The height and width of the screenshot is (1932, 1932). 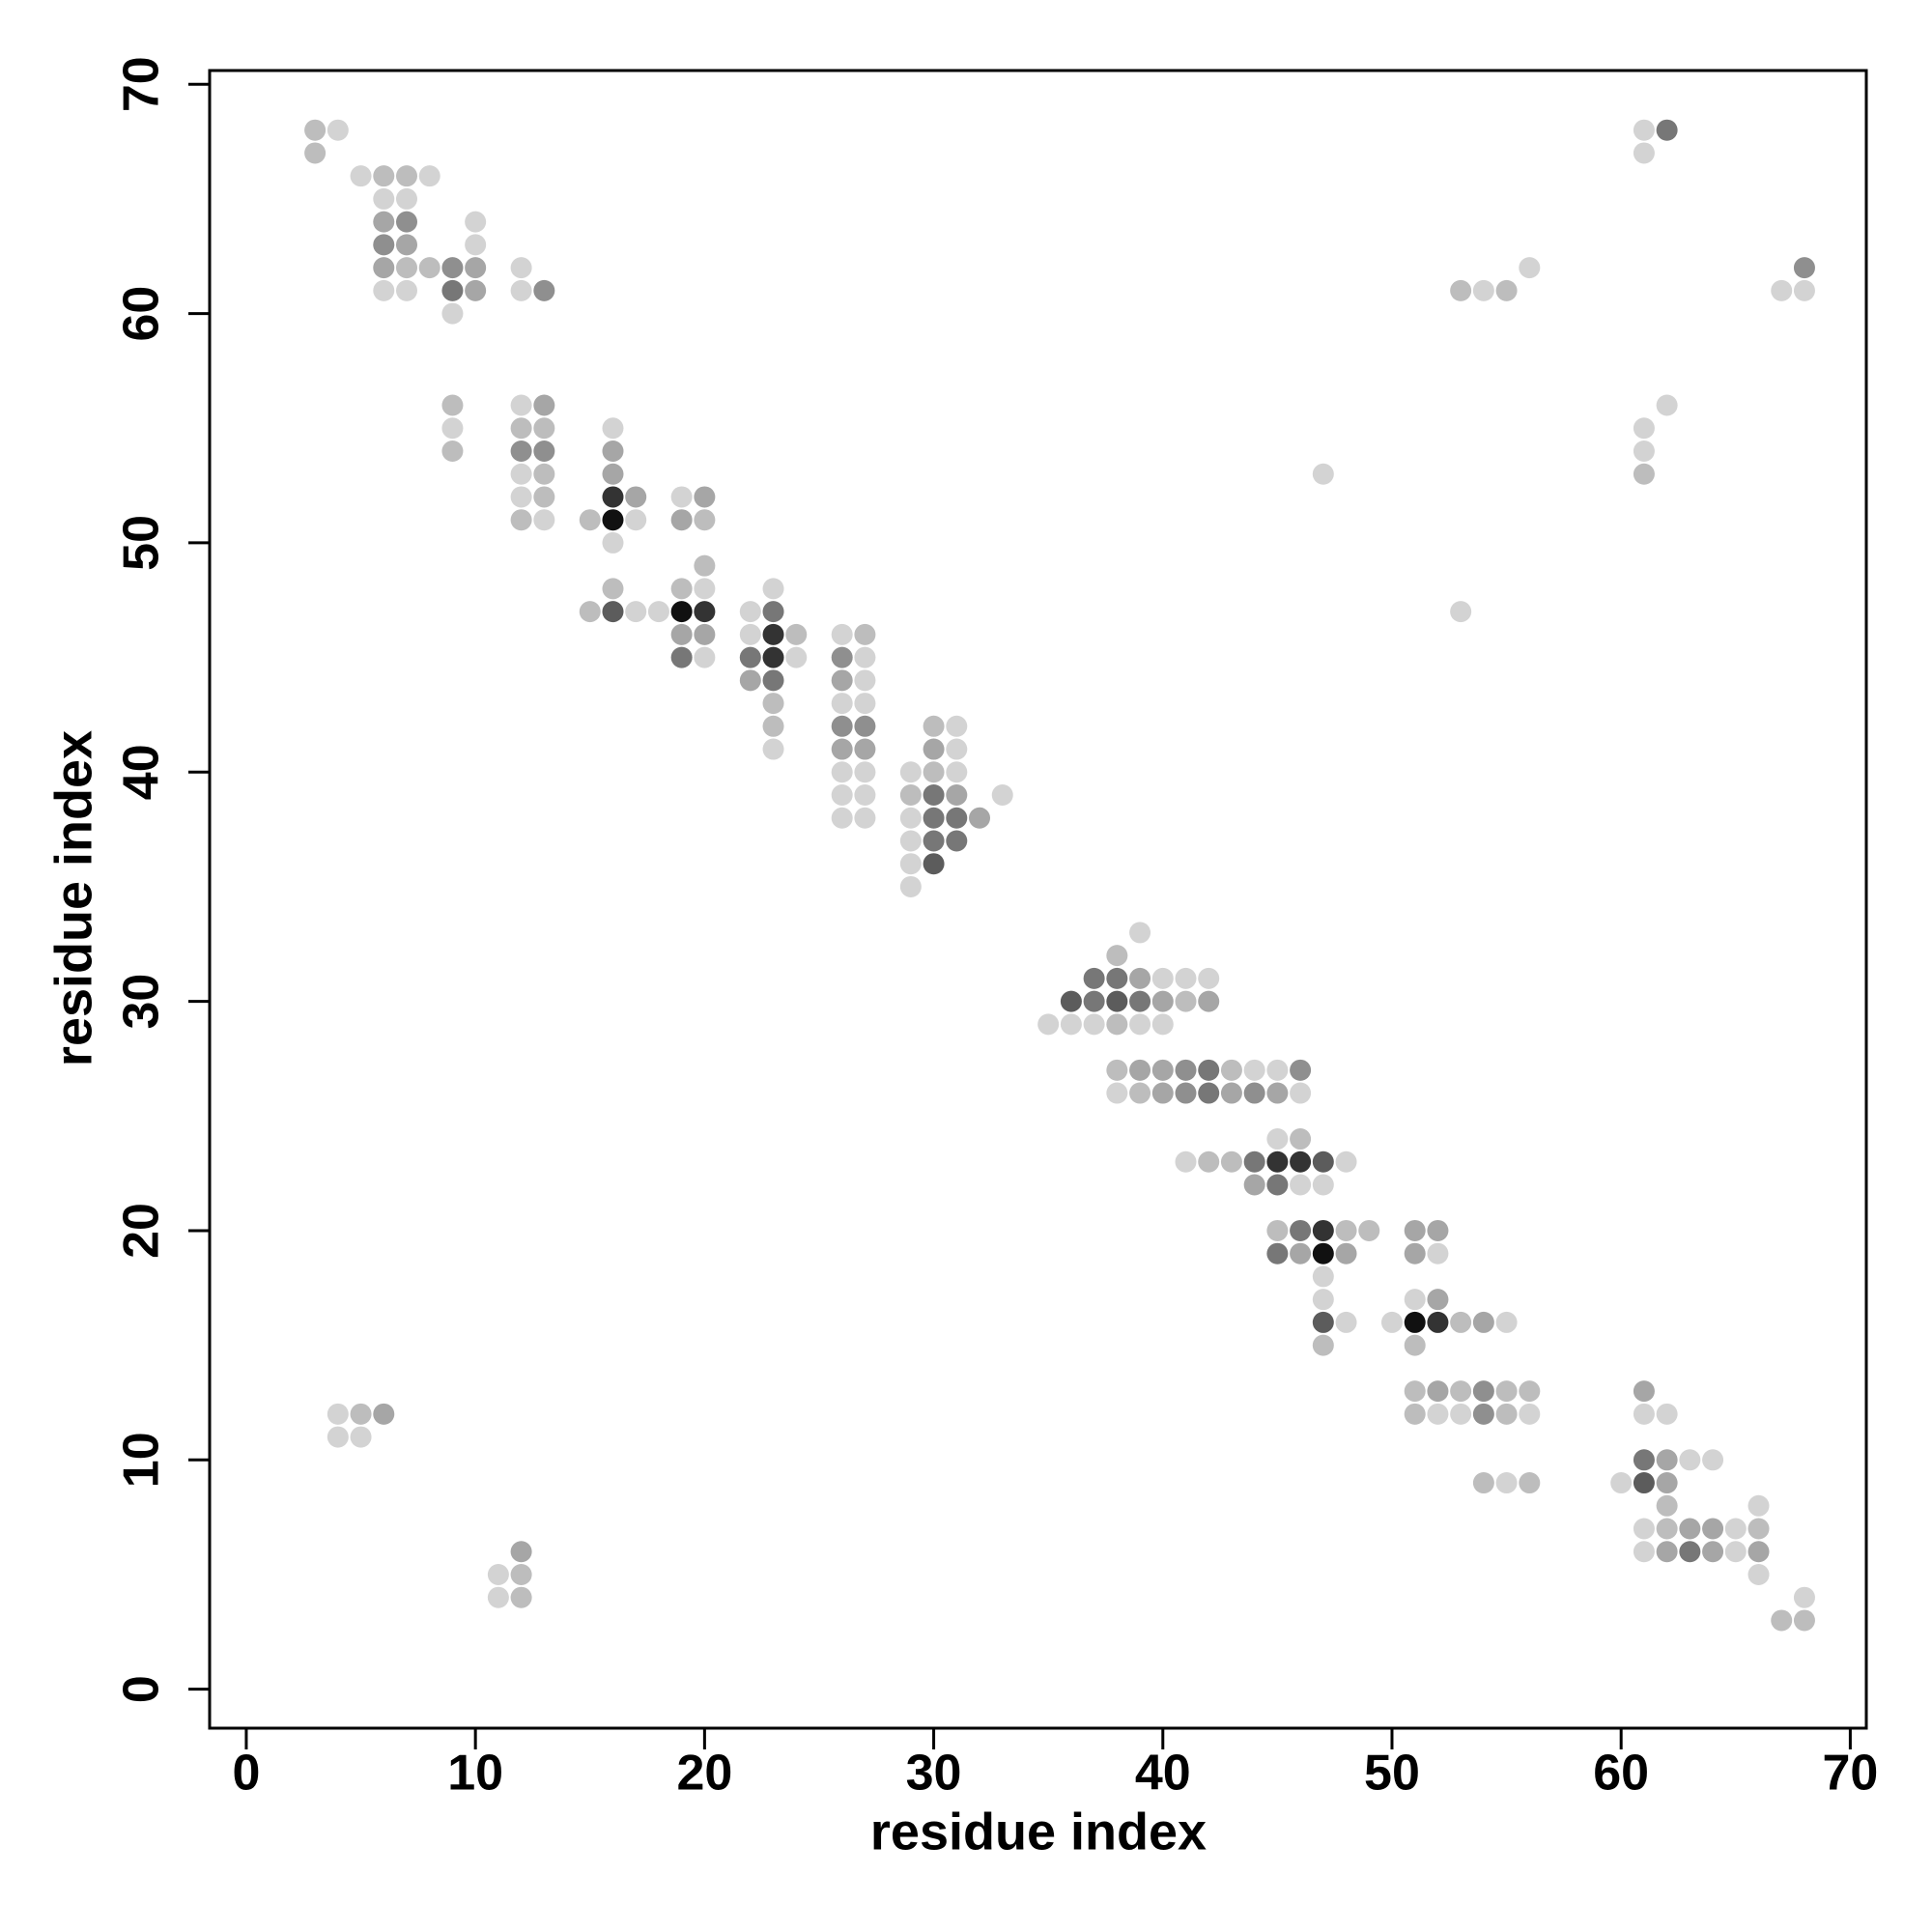 I want to click on x-tick-label: 70, so click(x=1850, y=1774).